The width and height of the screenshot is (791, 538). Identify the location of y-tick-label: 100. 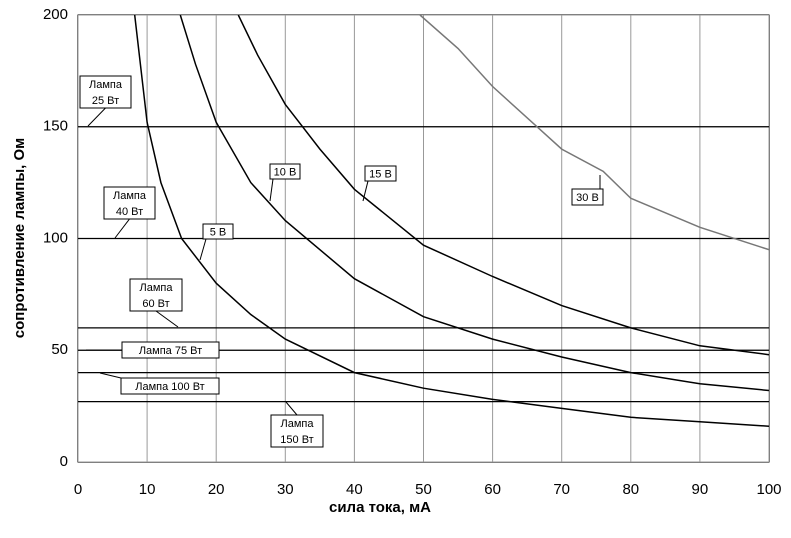
(55, 237).